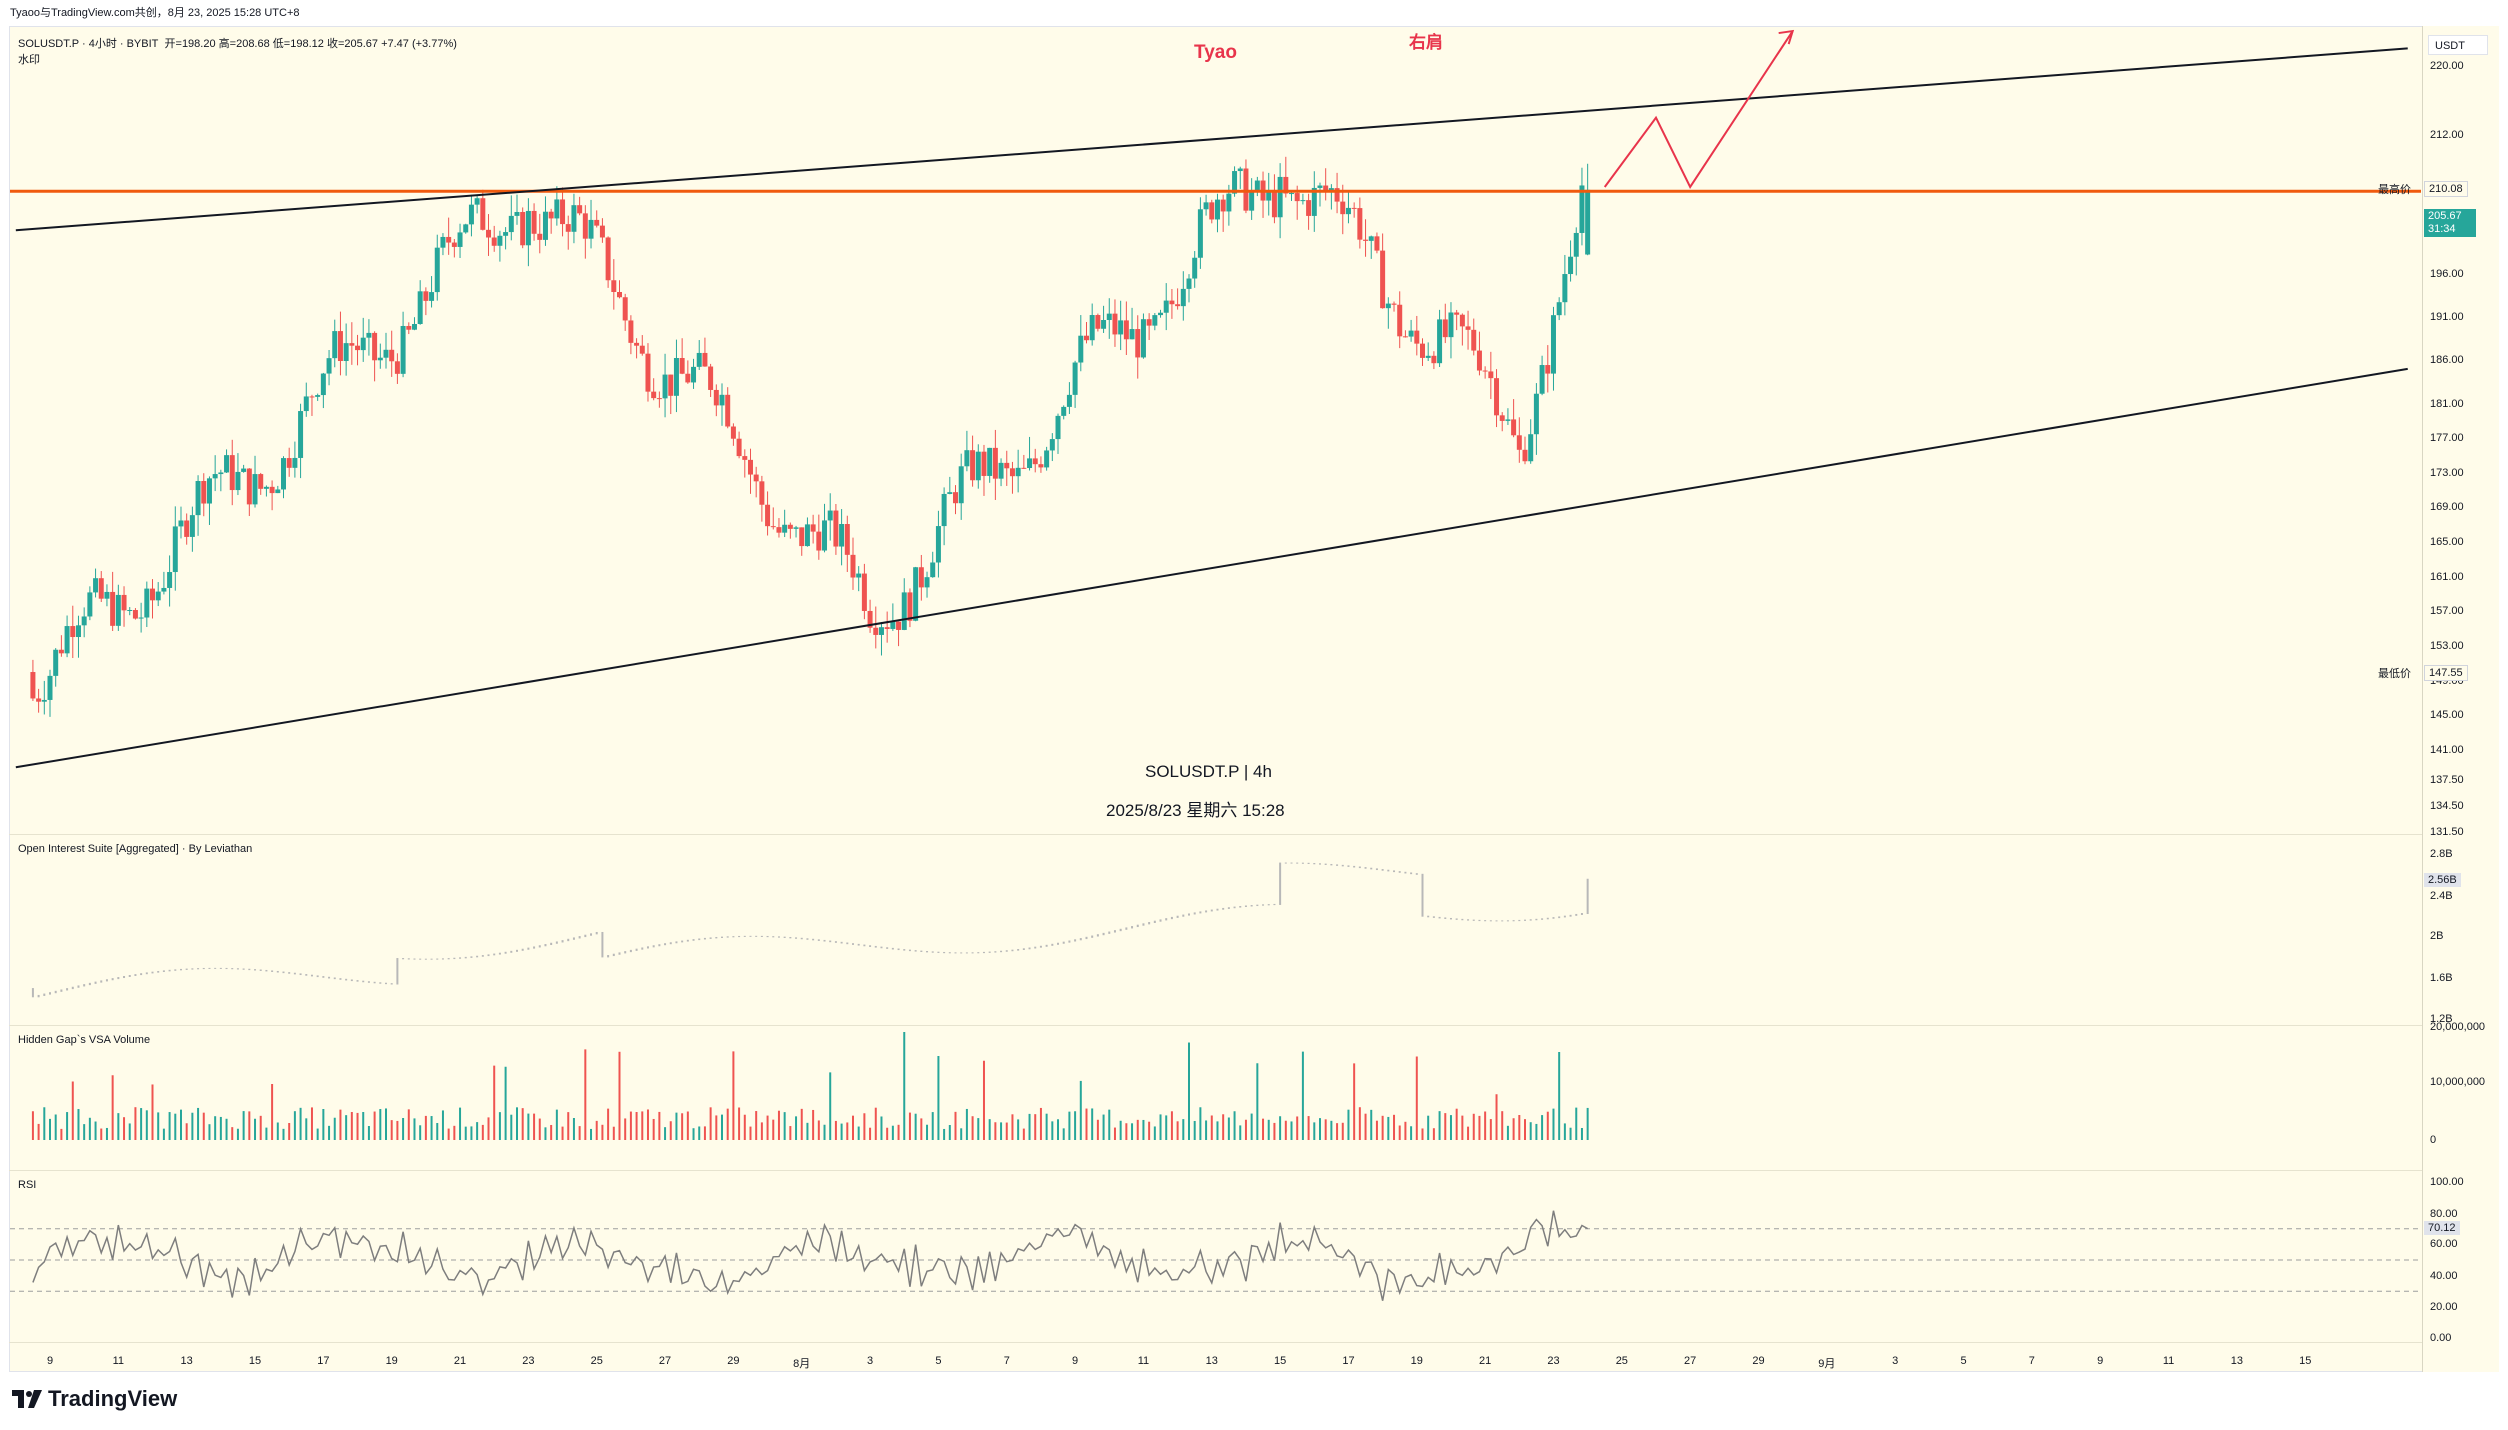 The width and height of the screenshot is (2508, 1430). Describe the element at coordinates (2447, 1) in the screenshot. I see `y-axis-tick: 228.00` at that location.